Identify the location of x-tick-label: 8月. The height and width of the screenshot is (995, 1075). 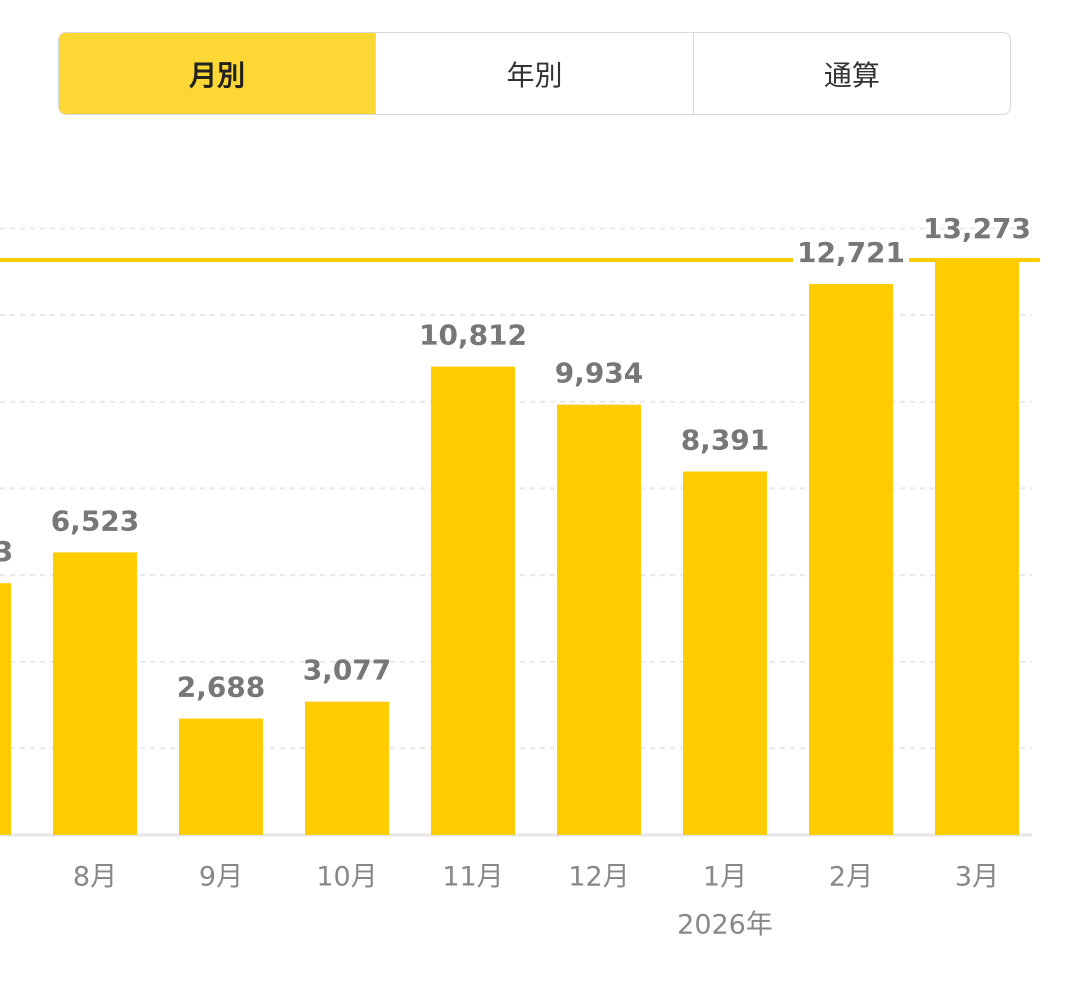
(95, 877).